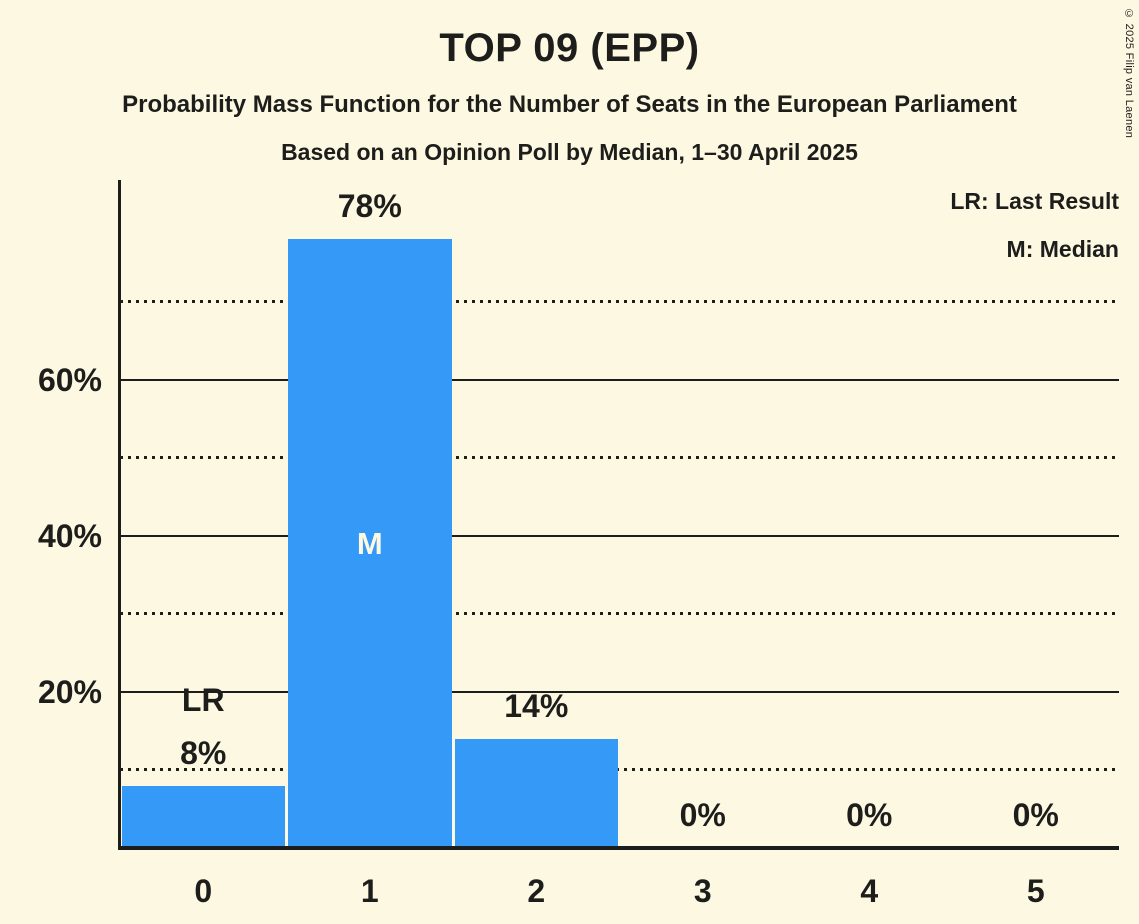  Describe the element at coordinates (203, 891) in the screenshot. I see `x-axis-tick-0: 0` at that location.